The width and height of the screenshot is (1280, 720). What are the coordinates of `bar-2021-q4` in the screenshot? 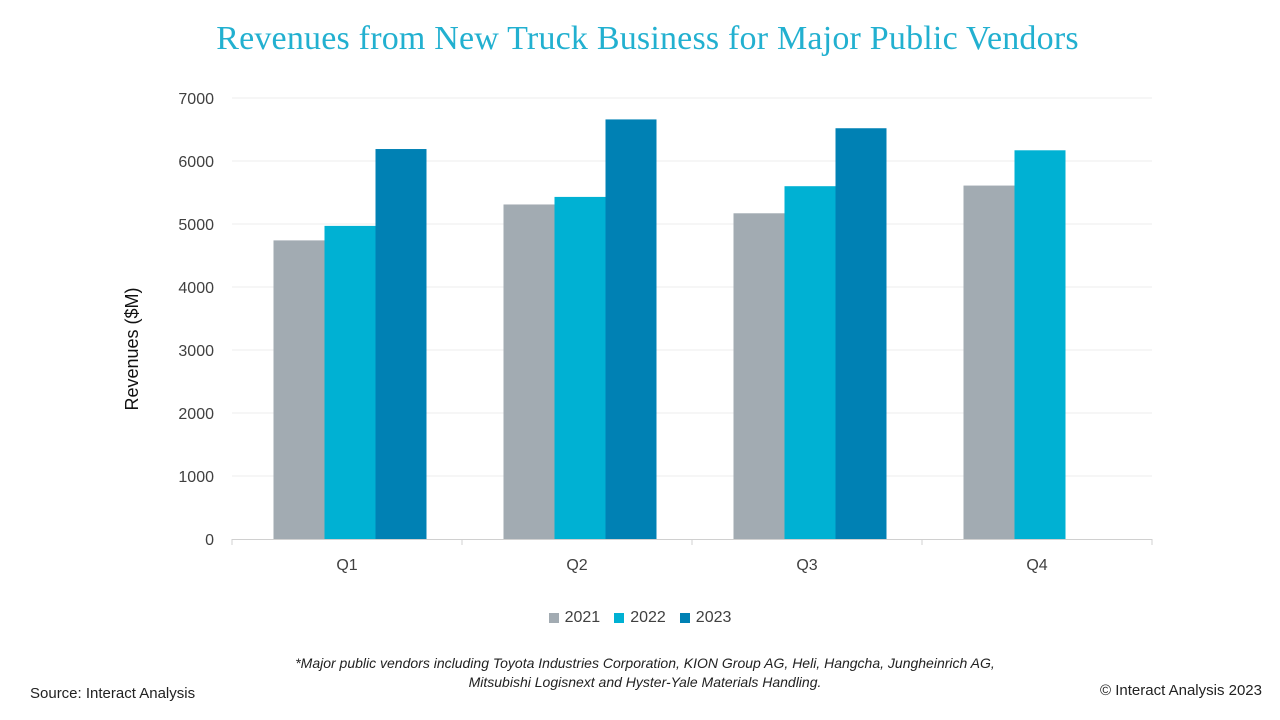 It's located at (989, 362).